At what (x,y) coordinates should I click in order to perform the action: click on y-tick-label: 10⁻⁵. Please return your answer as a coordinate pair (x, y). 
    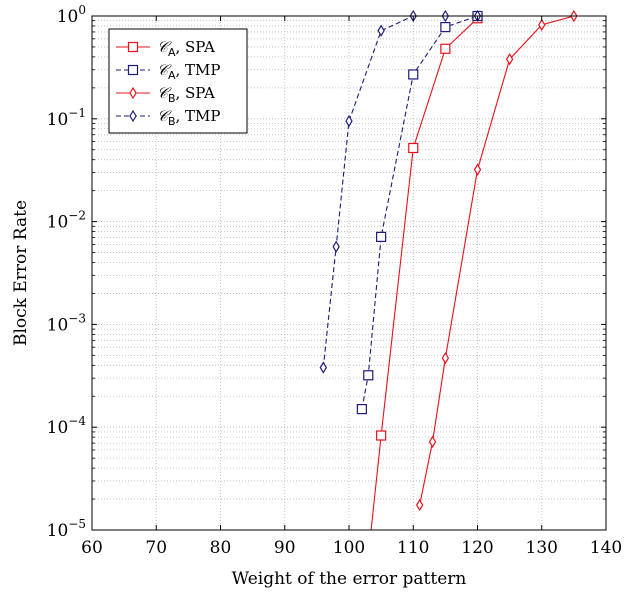
    Looking at the image, I should click on (66, 529).